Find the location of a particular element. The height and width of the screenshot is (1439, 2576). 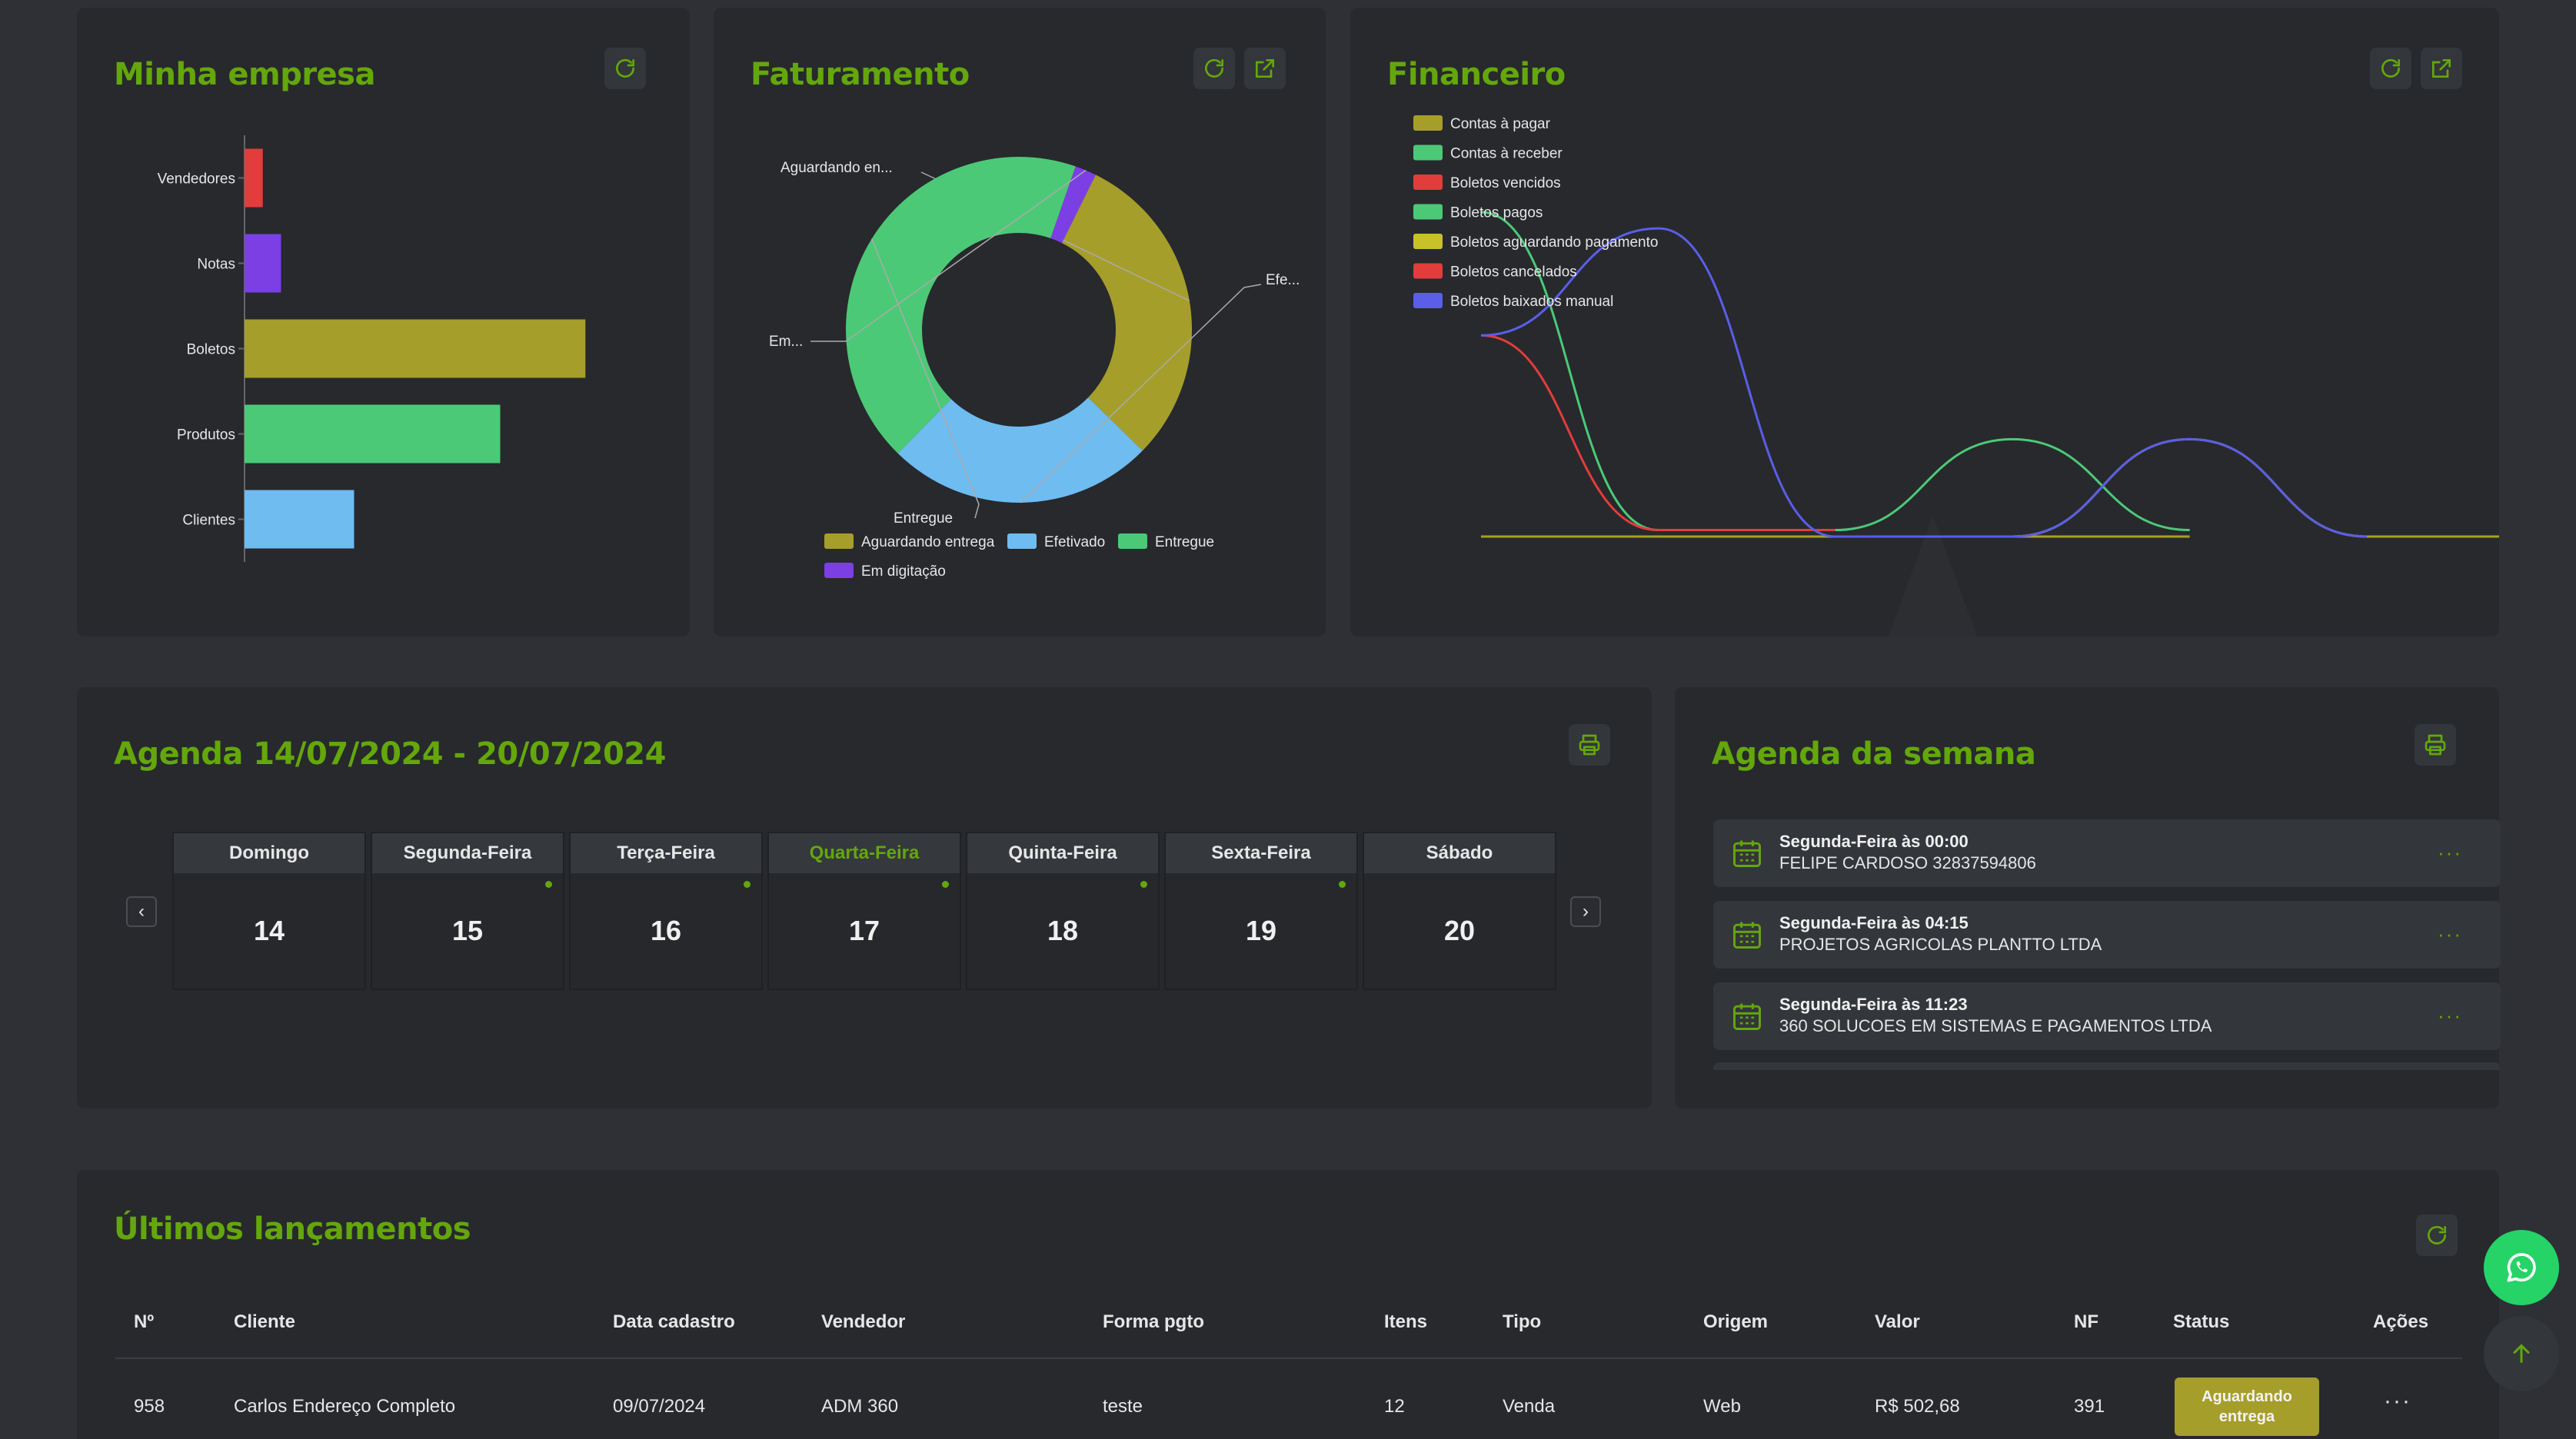

legend-label: Entregue is located at coordinates (1184, 542).